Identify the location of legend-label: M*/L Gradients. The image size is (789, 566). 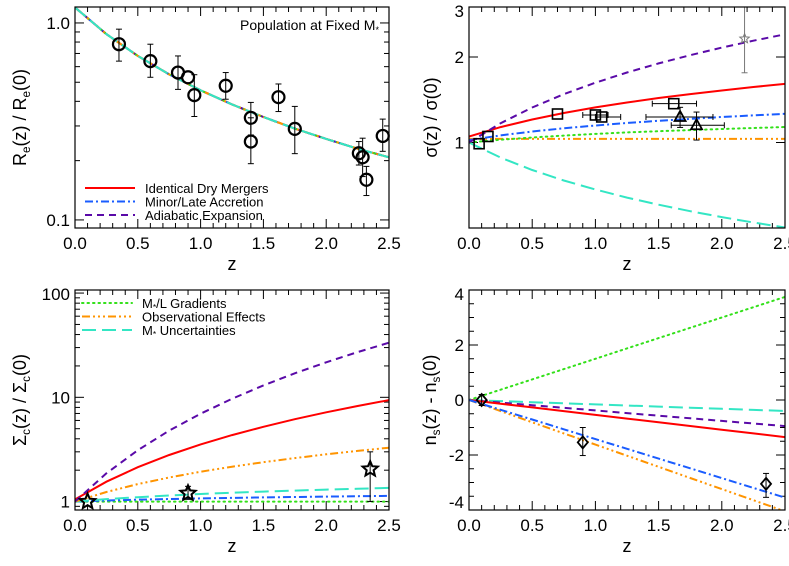
(184, 304).